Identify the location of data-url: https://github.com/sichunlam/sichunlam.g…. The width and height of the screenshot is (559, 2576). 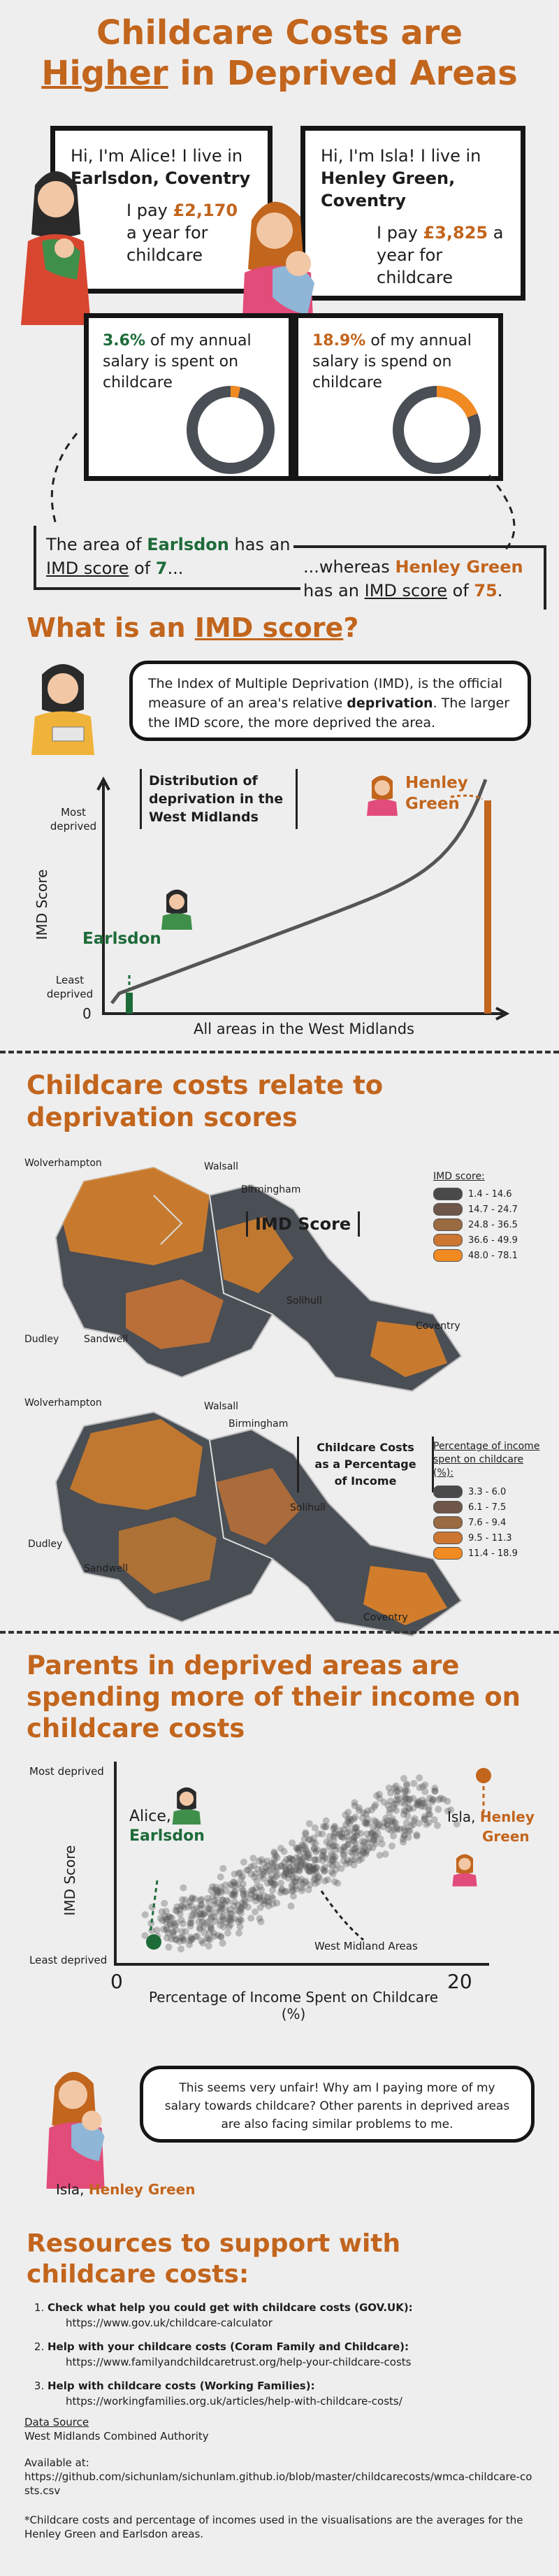
(278, 2483).